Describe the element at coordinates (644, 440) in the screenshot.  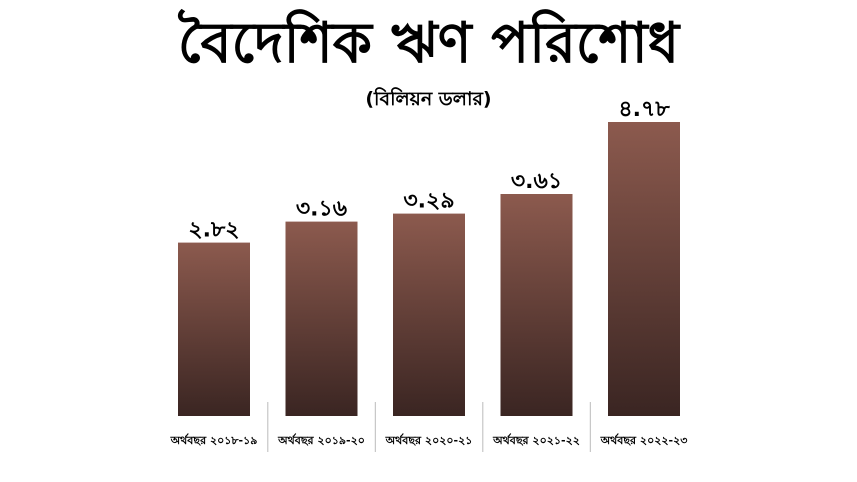
I see `category-label-4: অর্থবছর ২০২২-২৩` at that location.